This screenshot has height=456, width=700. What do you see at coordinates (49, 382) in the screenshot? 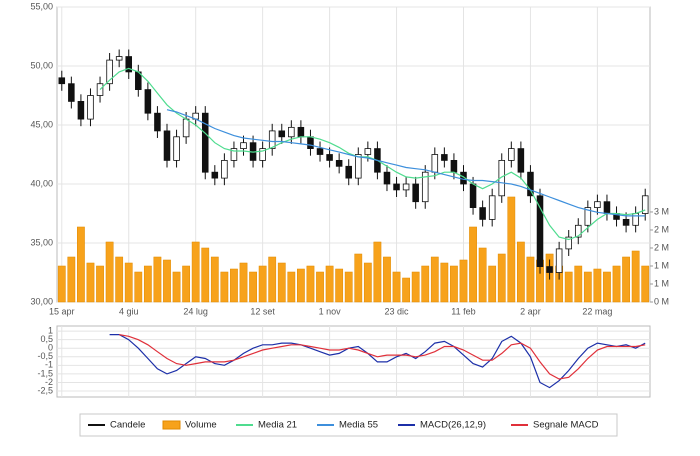
I see `y-tick-label: -2` at bounding box center [49, 382].